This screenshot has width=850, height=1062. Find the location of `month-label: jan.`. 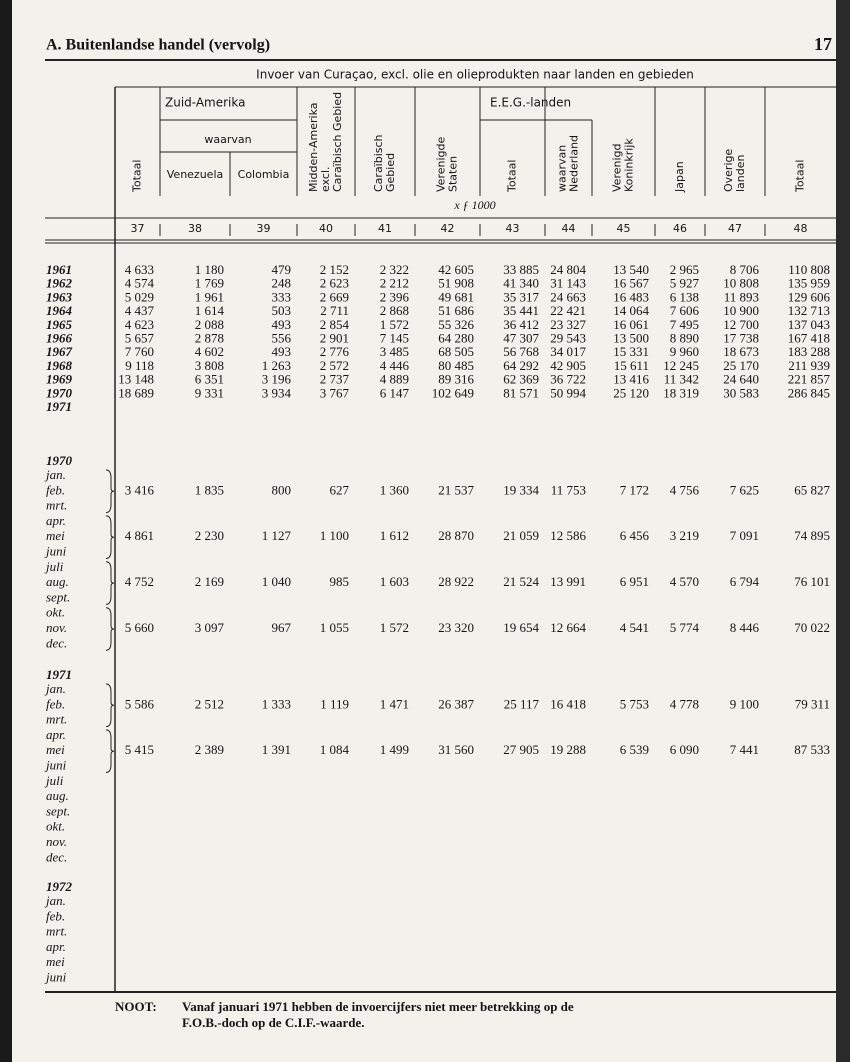

month-label: jan. is located at coordinates (55, 474).